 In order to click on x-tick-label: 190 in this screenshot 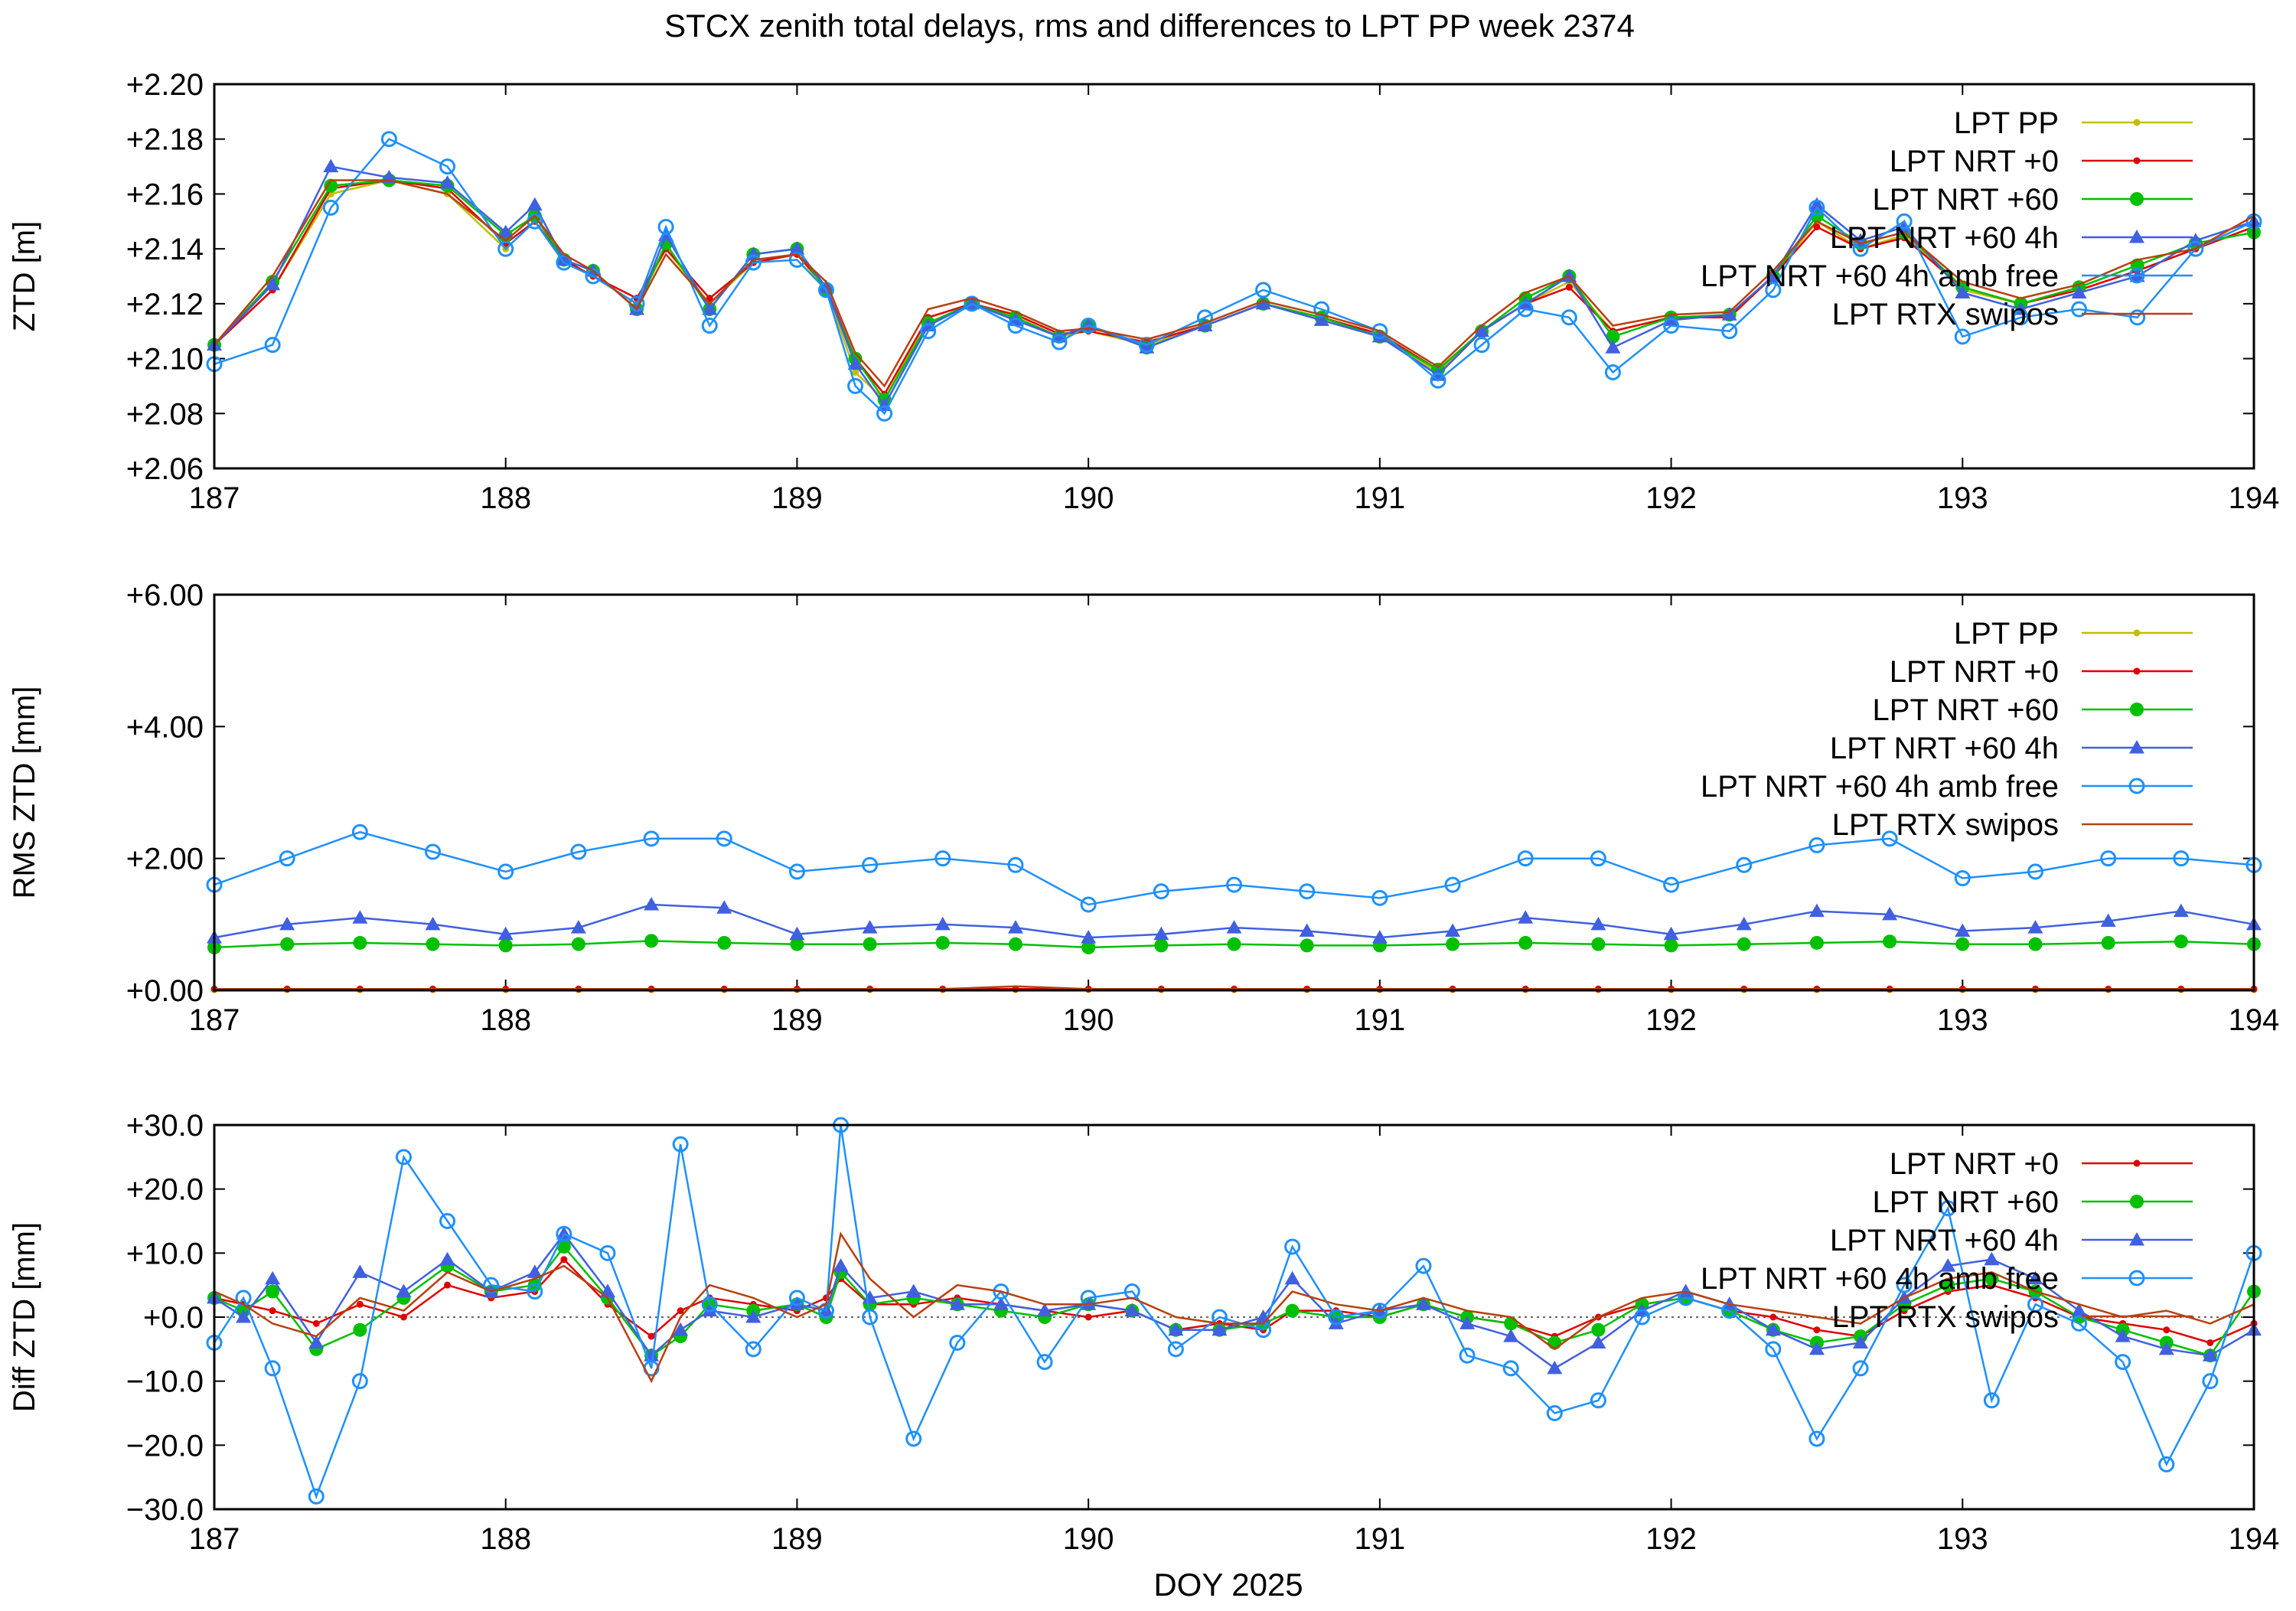, I will do `click(1088, 498)`.